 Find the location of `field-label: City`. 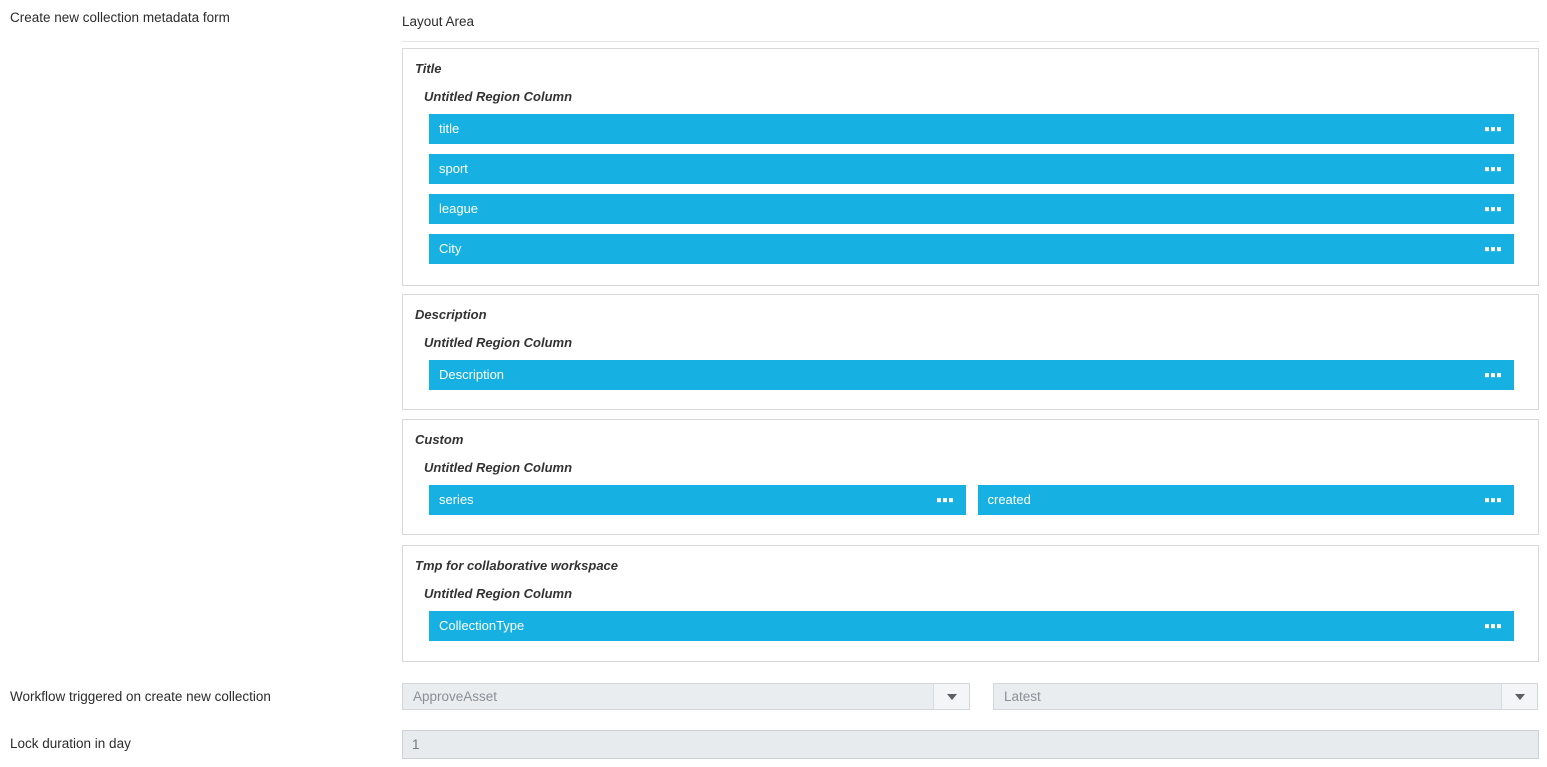

field-label: City is located at coordinates (450, 248).